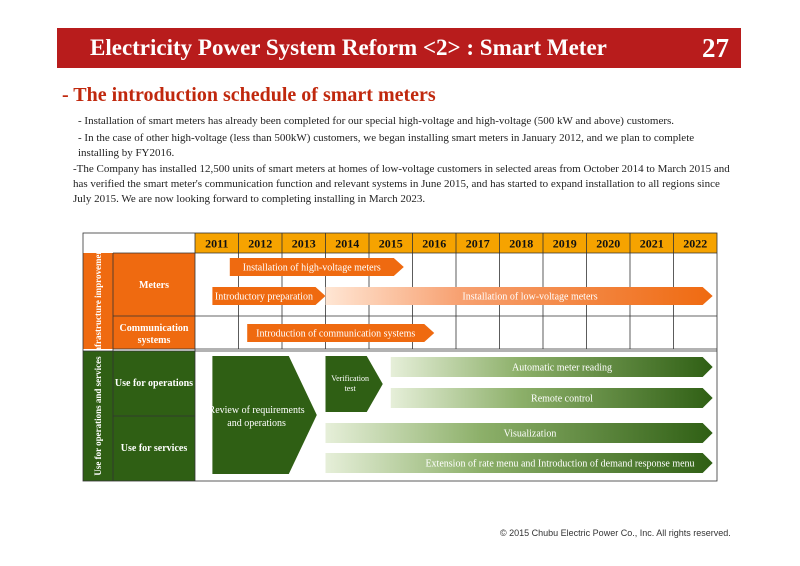 This screenshot has height=566, width=800. Describe the element at coordinates (565, 244) in the screenshot. I see `year-label-2019: 2019` at that location.